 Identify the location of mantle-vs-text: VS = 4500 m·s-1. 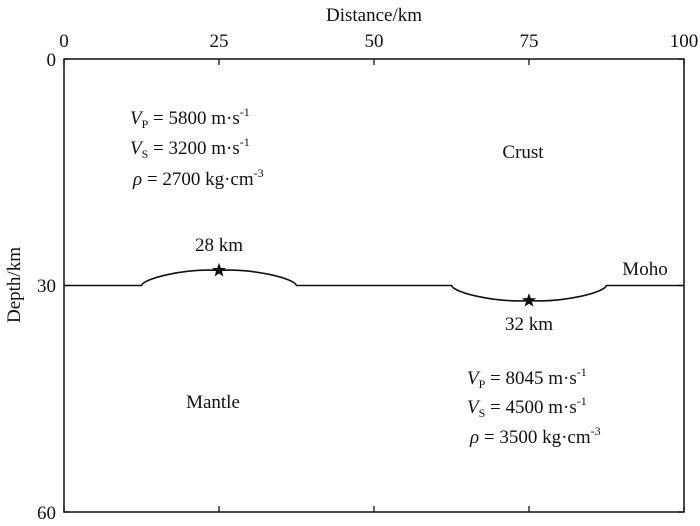
(527, 407).